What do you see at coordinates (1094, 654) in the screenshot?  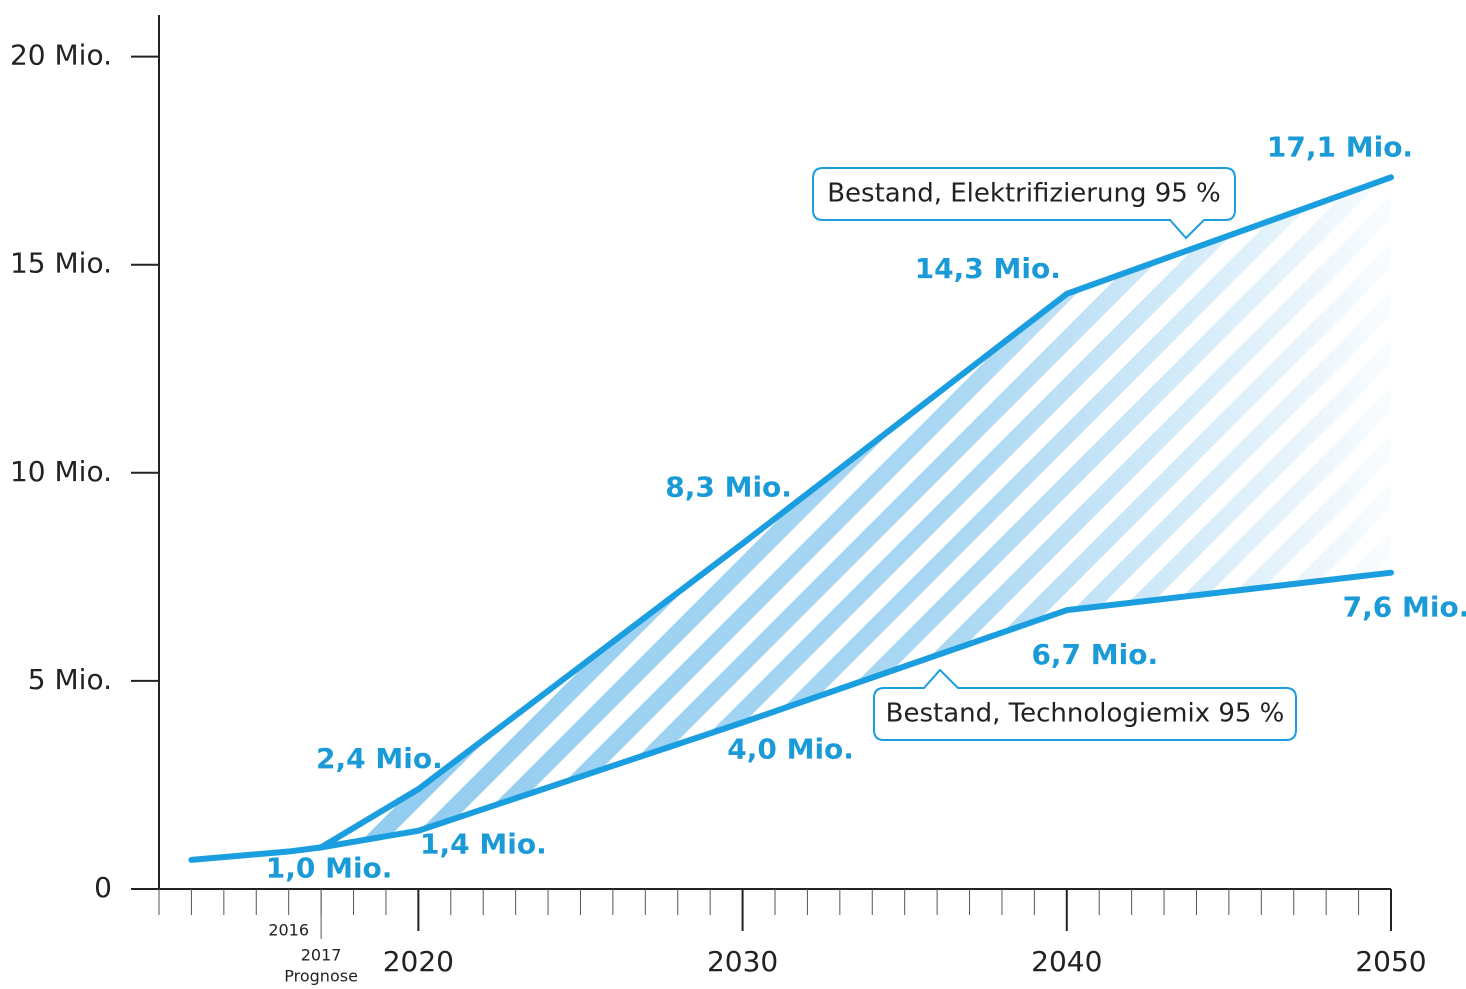 I see `value-label: 6,7 Mio.` at bounding box center [1094, 654].